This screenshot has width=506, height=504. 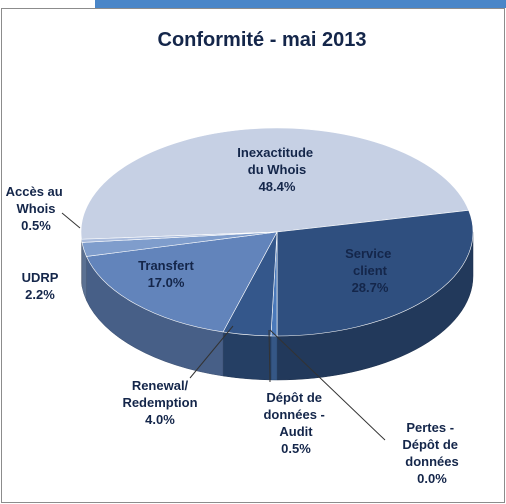 What do you see at coordinates (431, 427) in the screenshot?
I see `label-line: Pertes -` at bounding box center [431, 427].